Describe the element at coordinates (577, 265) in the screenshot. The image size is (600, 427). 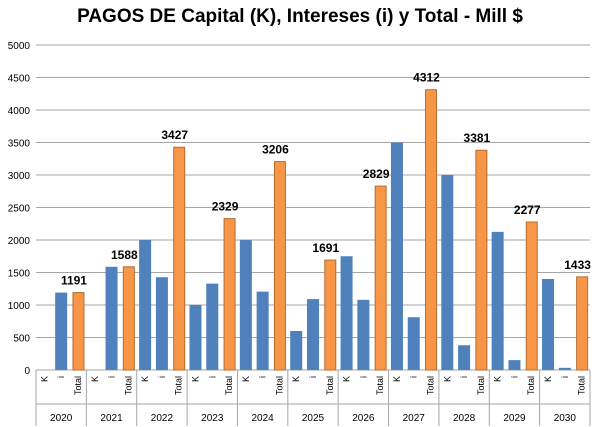
I see `data-label: 1433` at that location.